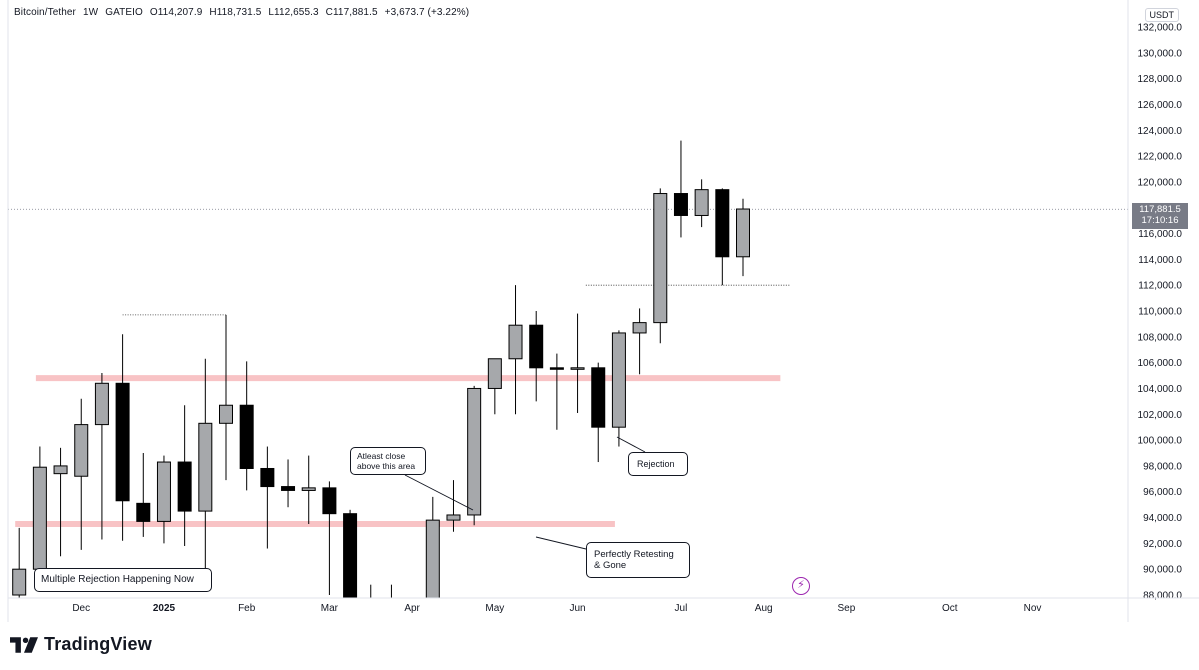  Describe the element at coordinates (176, 12) in the screenshot. I see `open-value: O114,207.9` at that location.